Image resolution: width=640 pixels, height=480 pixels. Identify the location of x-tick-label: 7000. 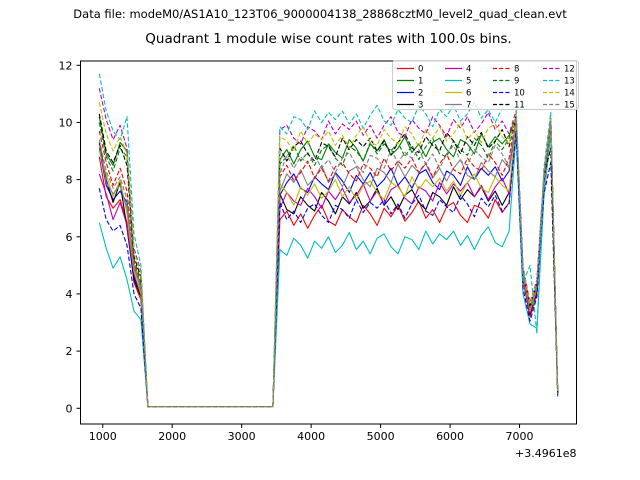
(520, 436).